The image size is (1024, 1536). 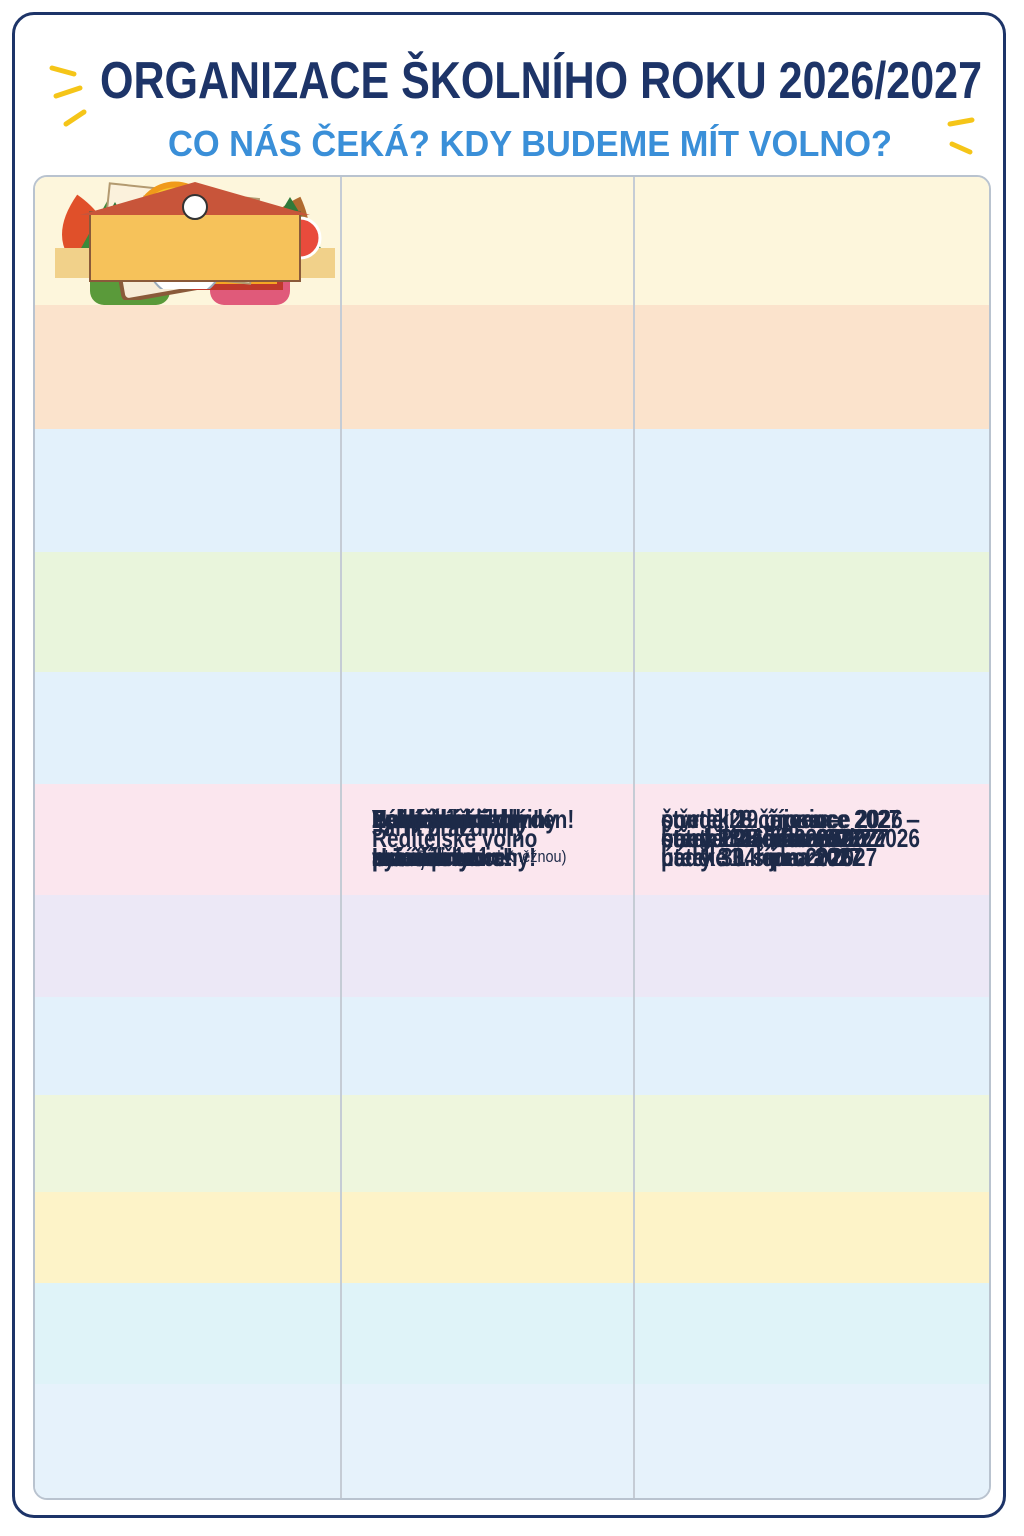 I want to click on event-text: Pololetní, so click(x=416, y=818).